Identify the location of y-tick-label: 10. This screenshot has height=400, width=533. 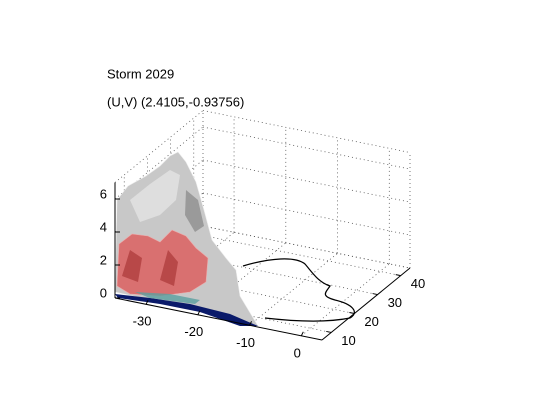
(348, 340).